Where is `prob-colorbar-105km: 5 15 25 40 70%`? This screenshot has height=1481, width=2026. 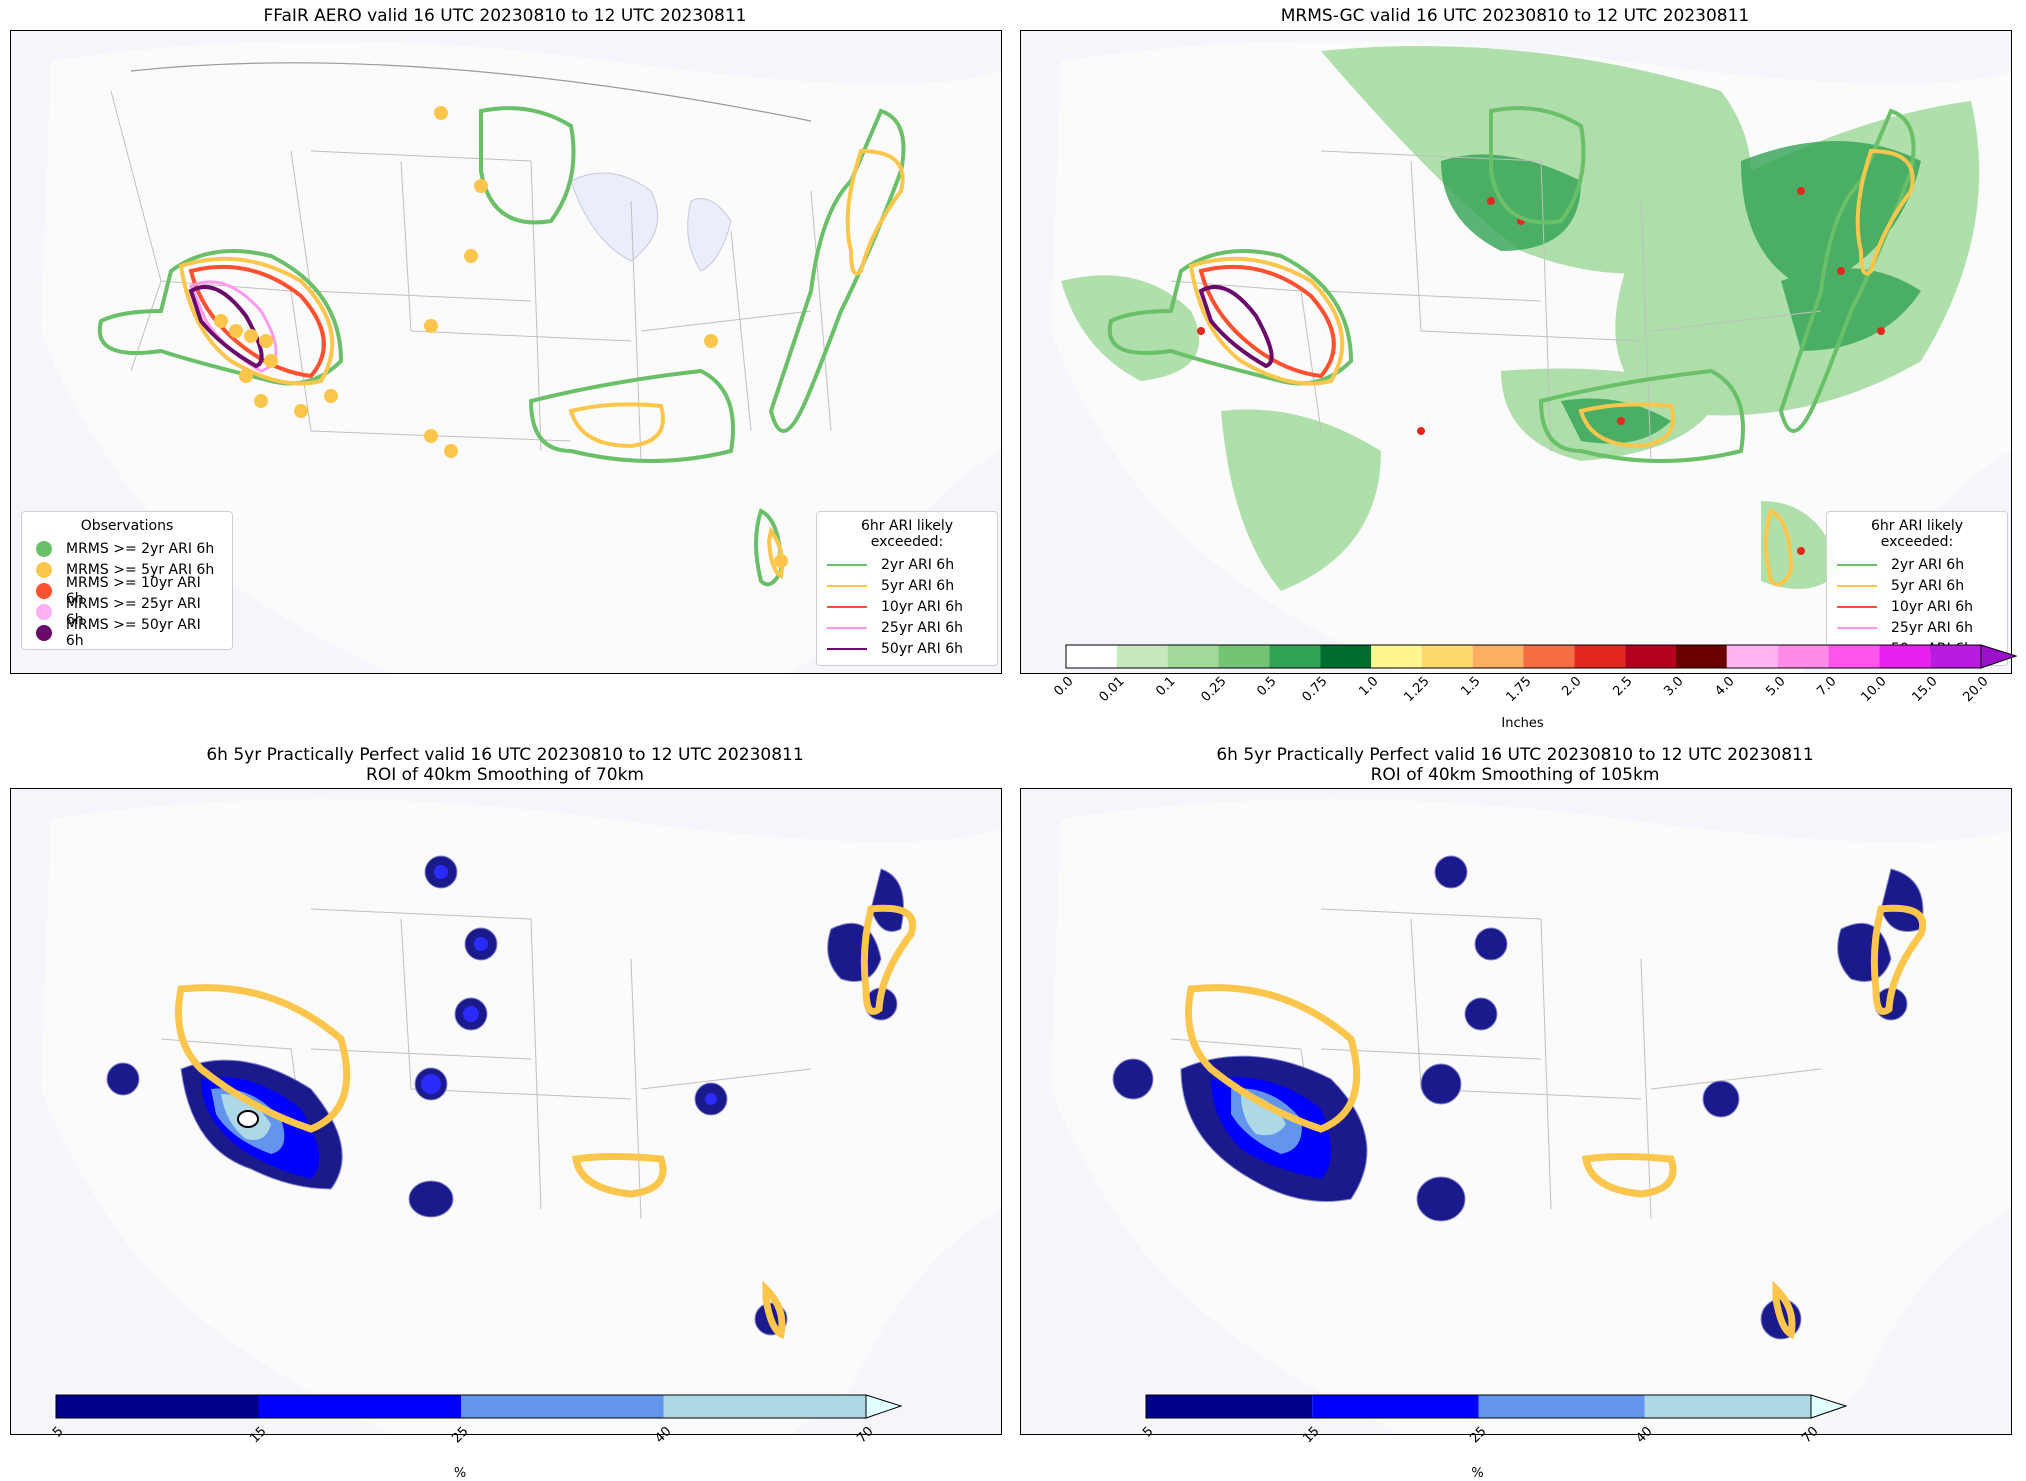
prob-colorbar-105km: 5 15 25 40 70% is located at coordinates (1494, 1437).